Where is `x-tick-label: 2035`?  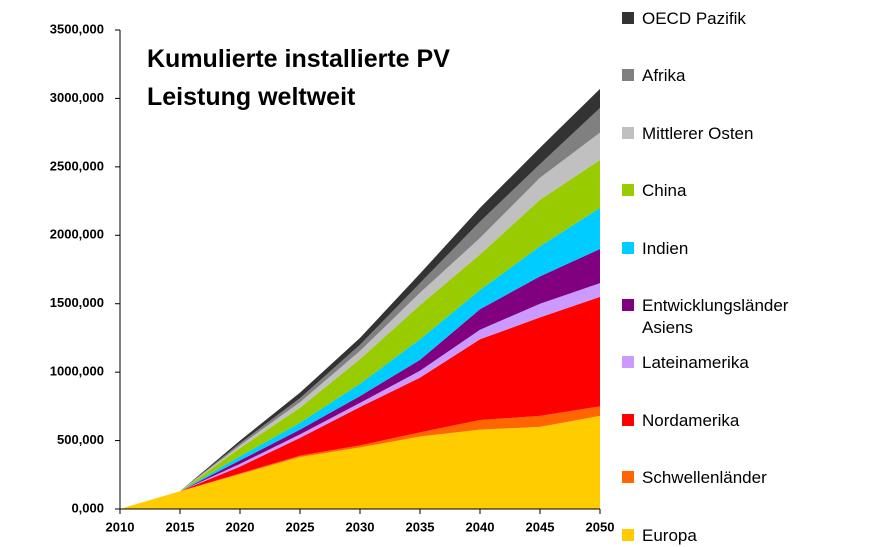 x-tick-label: 2035 is located at coordinates (420, 526).